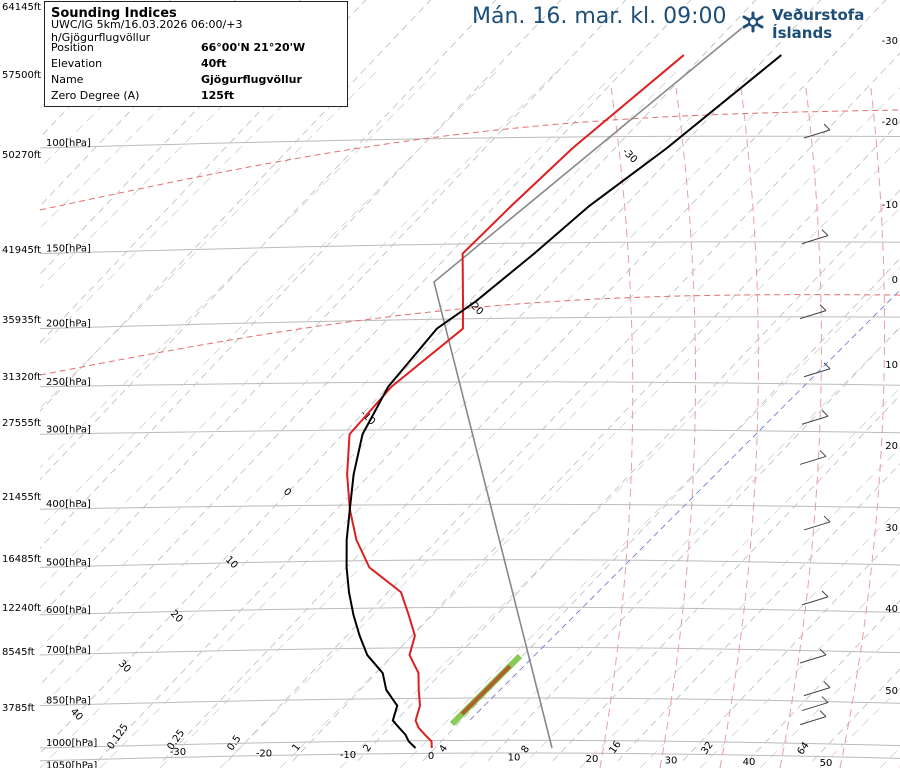  Describe the element at coordinates (253, 47) in the screenshot. I see `info-value: 66°00'N 21°20'W` at that location.